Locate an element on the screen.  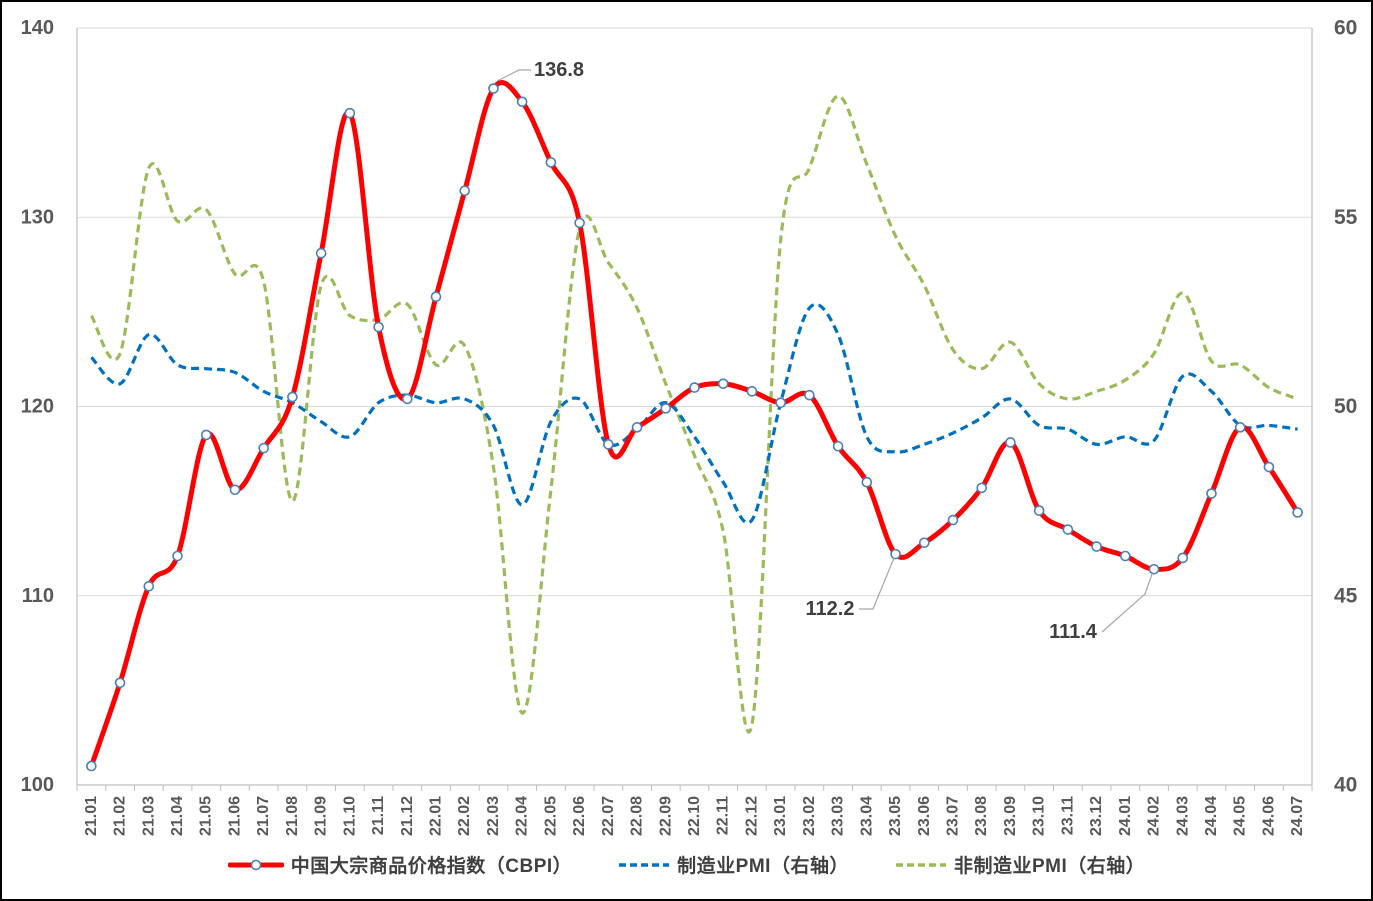
legend-item-cbpi: 中国大宗商品价格指数（CBPI） is located at coordinates (400, 864).